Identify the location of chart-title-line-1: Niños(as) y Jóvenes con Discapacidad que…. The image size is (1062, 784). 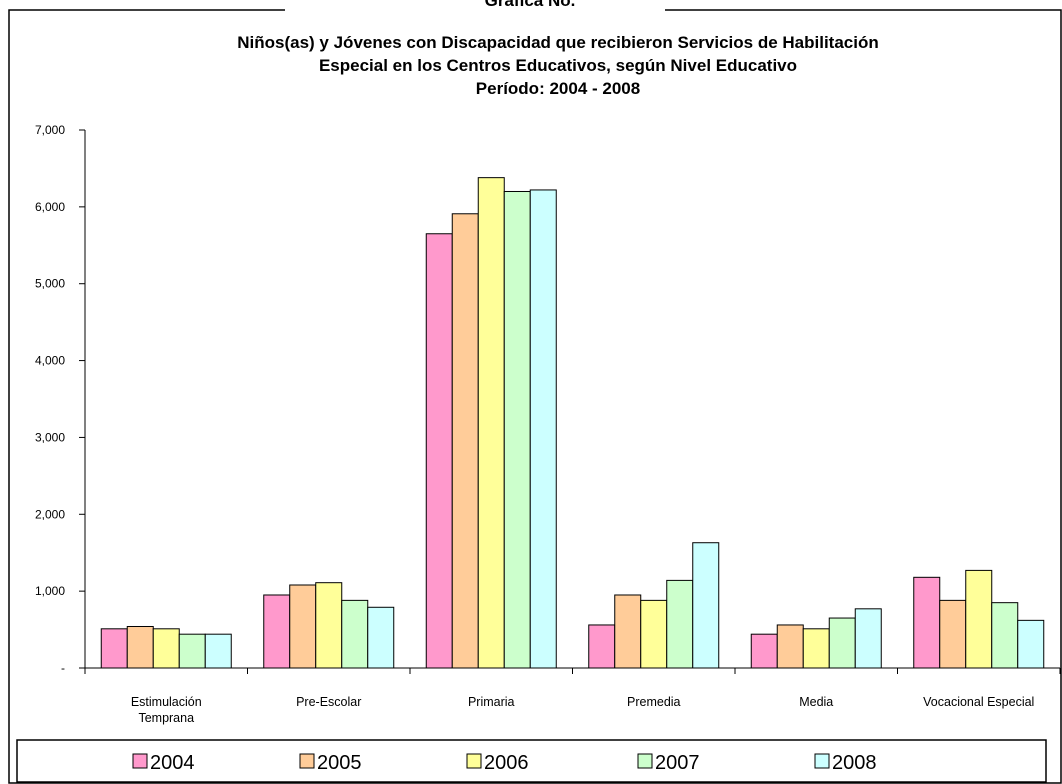
(558, 42).